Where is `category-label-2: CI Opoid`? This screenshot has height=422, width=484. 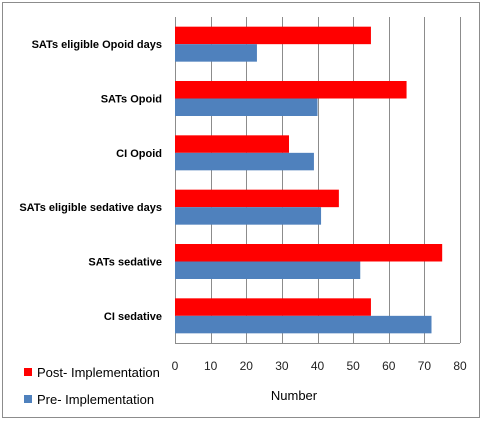
category-label-2: CI Opoid is located at coordinates (139, 154).